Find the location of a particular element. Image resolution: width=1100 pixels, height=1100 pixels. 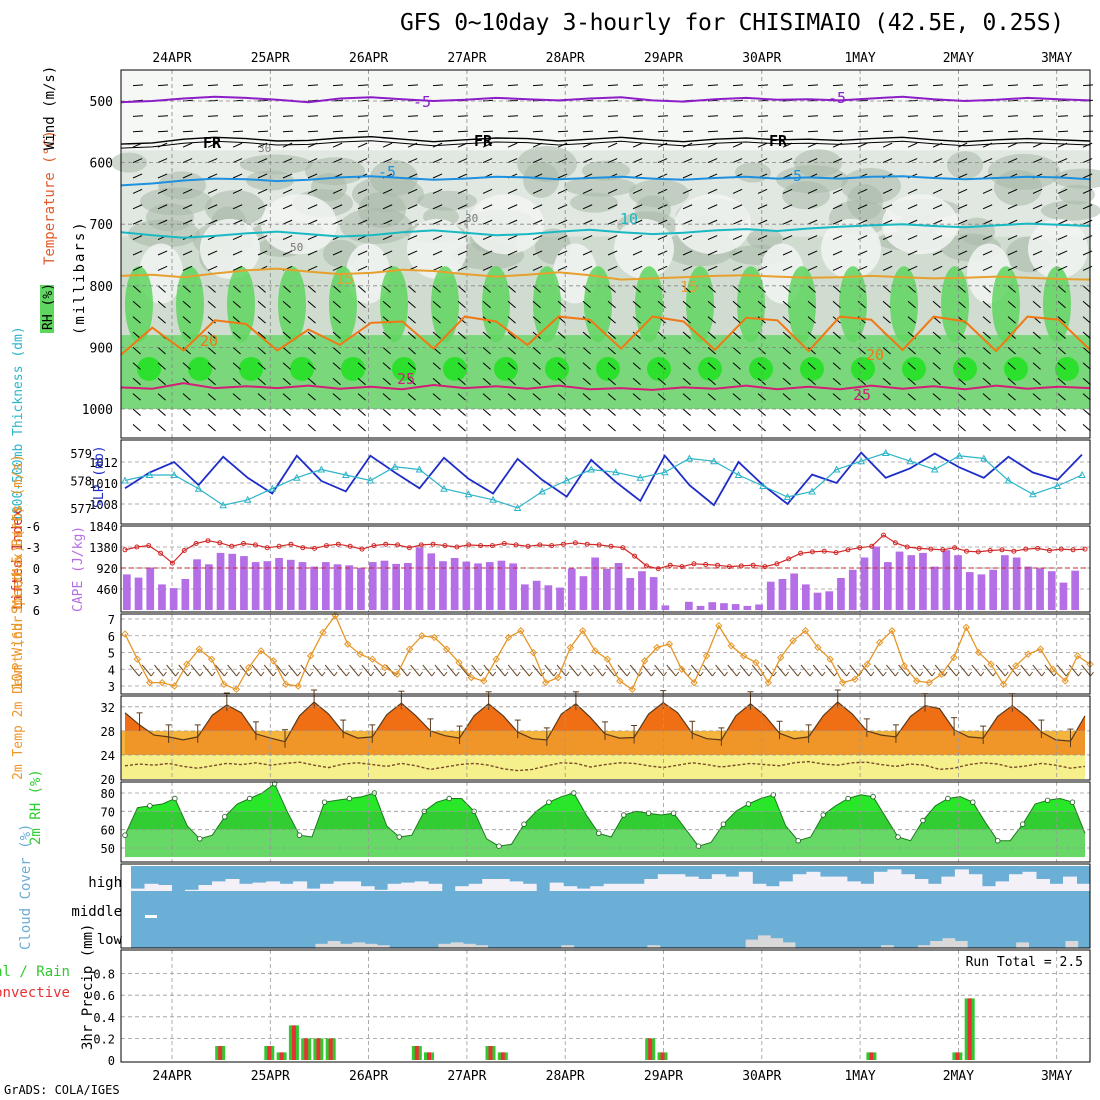

rh2m-tick-label: 80 is located at coordinates (108, 794).